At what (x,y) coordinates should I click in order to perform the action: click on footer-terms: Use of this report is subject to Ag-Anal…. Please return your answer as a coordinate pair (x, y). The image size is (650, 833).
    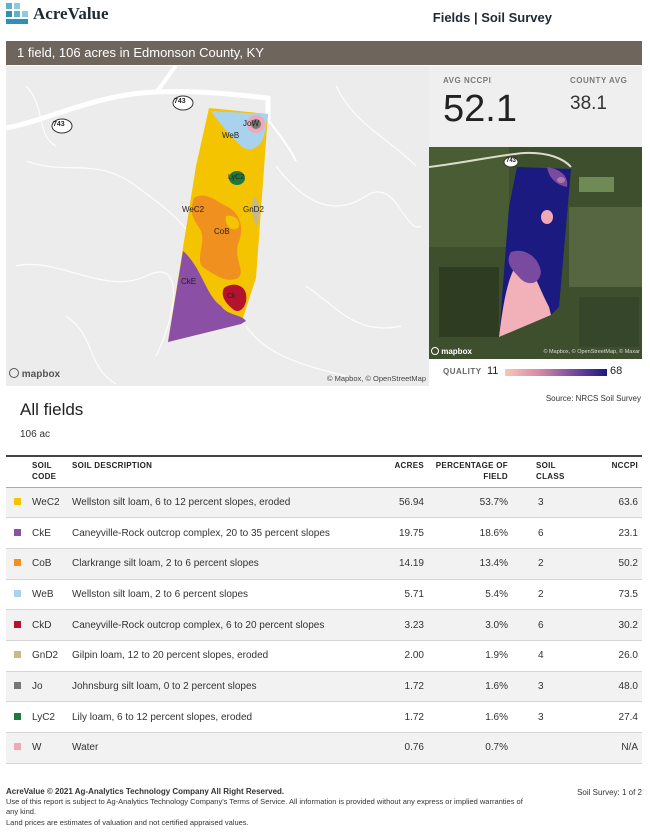
    Looking at the image, I should click on (264, 807).